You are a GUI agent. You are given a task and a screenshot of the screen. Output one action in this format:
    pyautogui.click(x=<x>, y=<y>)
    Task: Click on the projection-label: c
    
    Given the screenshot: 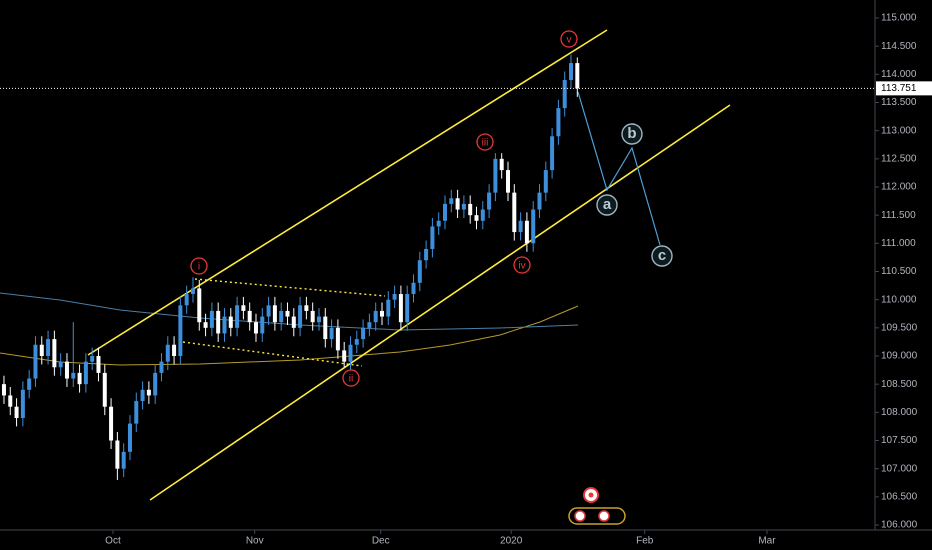 What is the action you would take?
    pyautogui.click(x=662, y=255)
    